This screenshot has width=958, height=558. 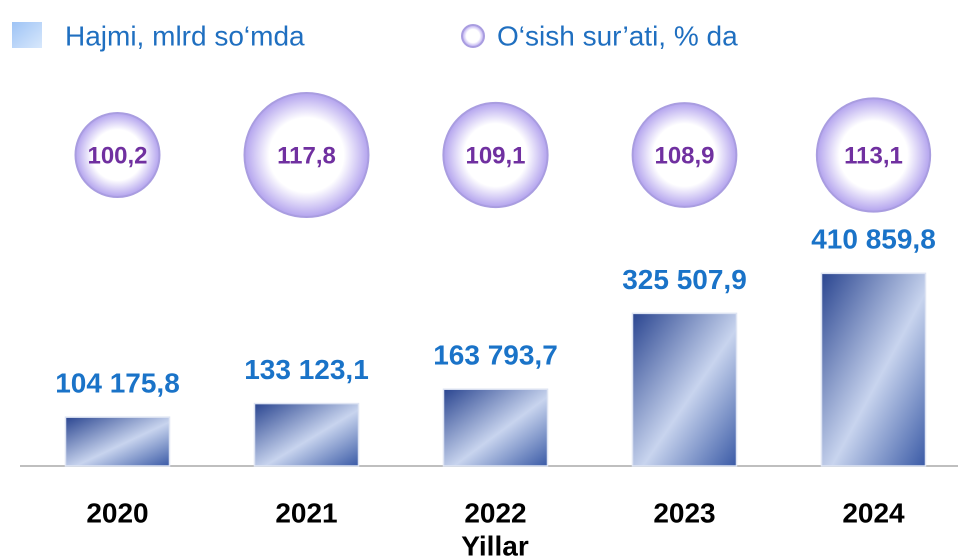 I want to click on legend-label: O‘sish sur’ati, % da, so click(x=617, y=35).